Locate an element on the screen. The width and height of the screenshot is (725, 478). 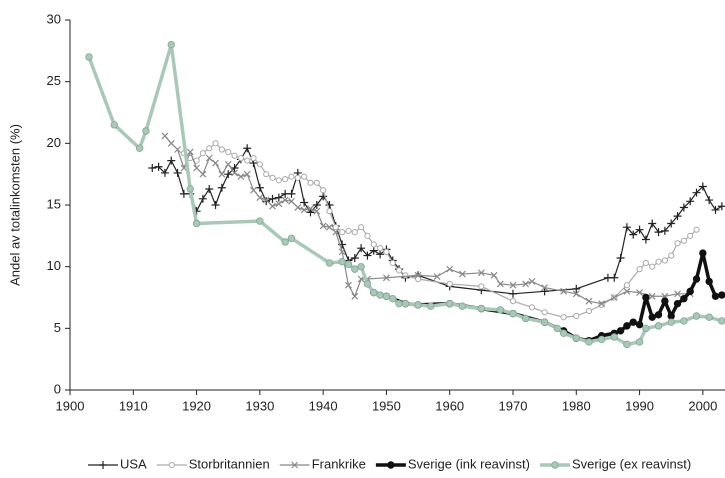
y-tick-label: 5 is located at coordinates (57, 327).